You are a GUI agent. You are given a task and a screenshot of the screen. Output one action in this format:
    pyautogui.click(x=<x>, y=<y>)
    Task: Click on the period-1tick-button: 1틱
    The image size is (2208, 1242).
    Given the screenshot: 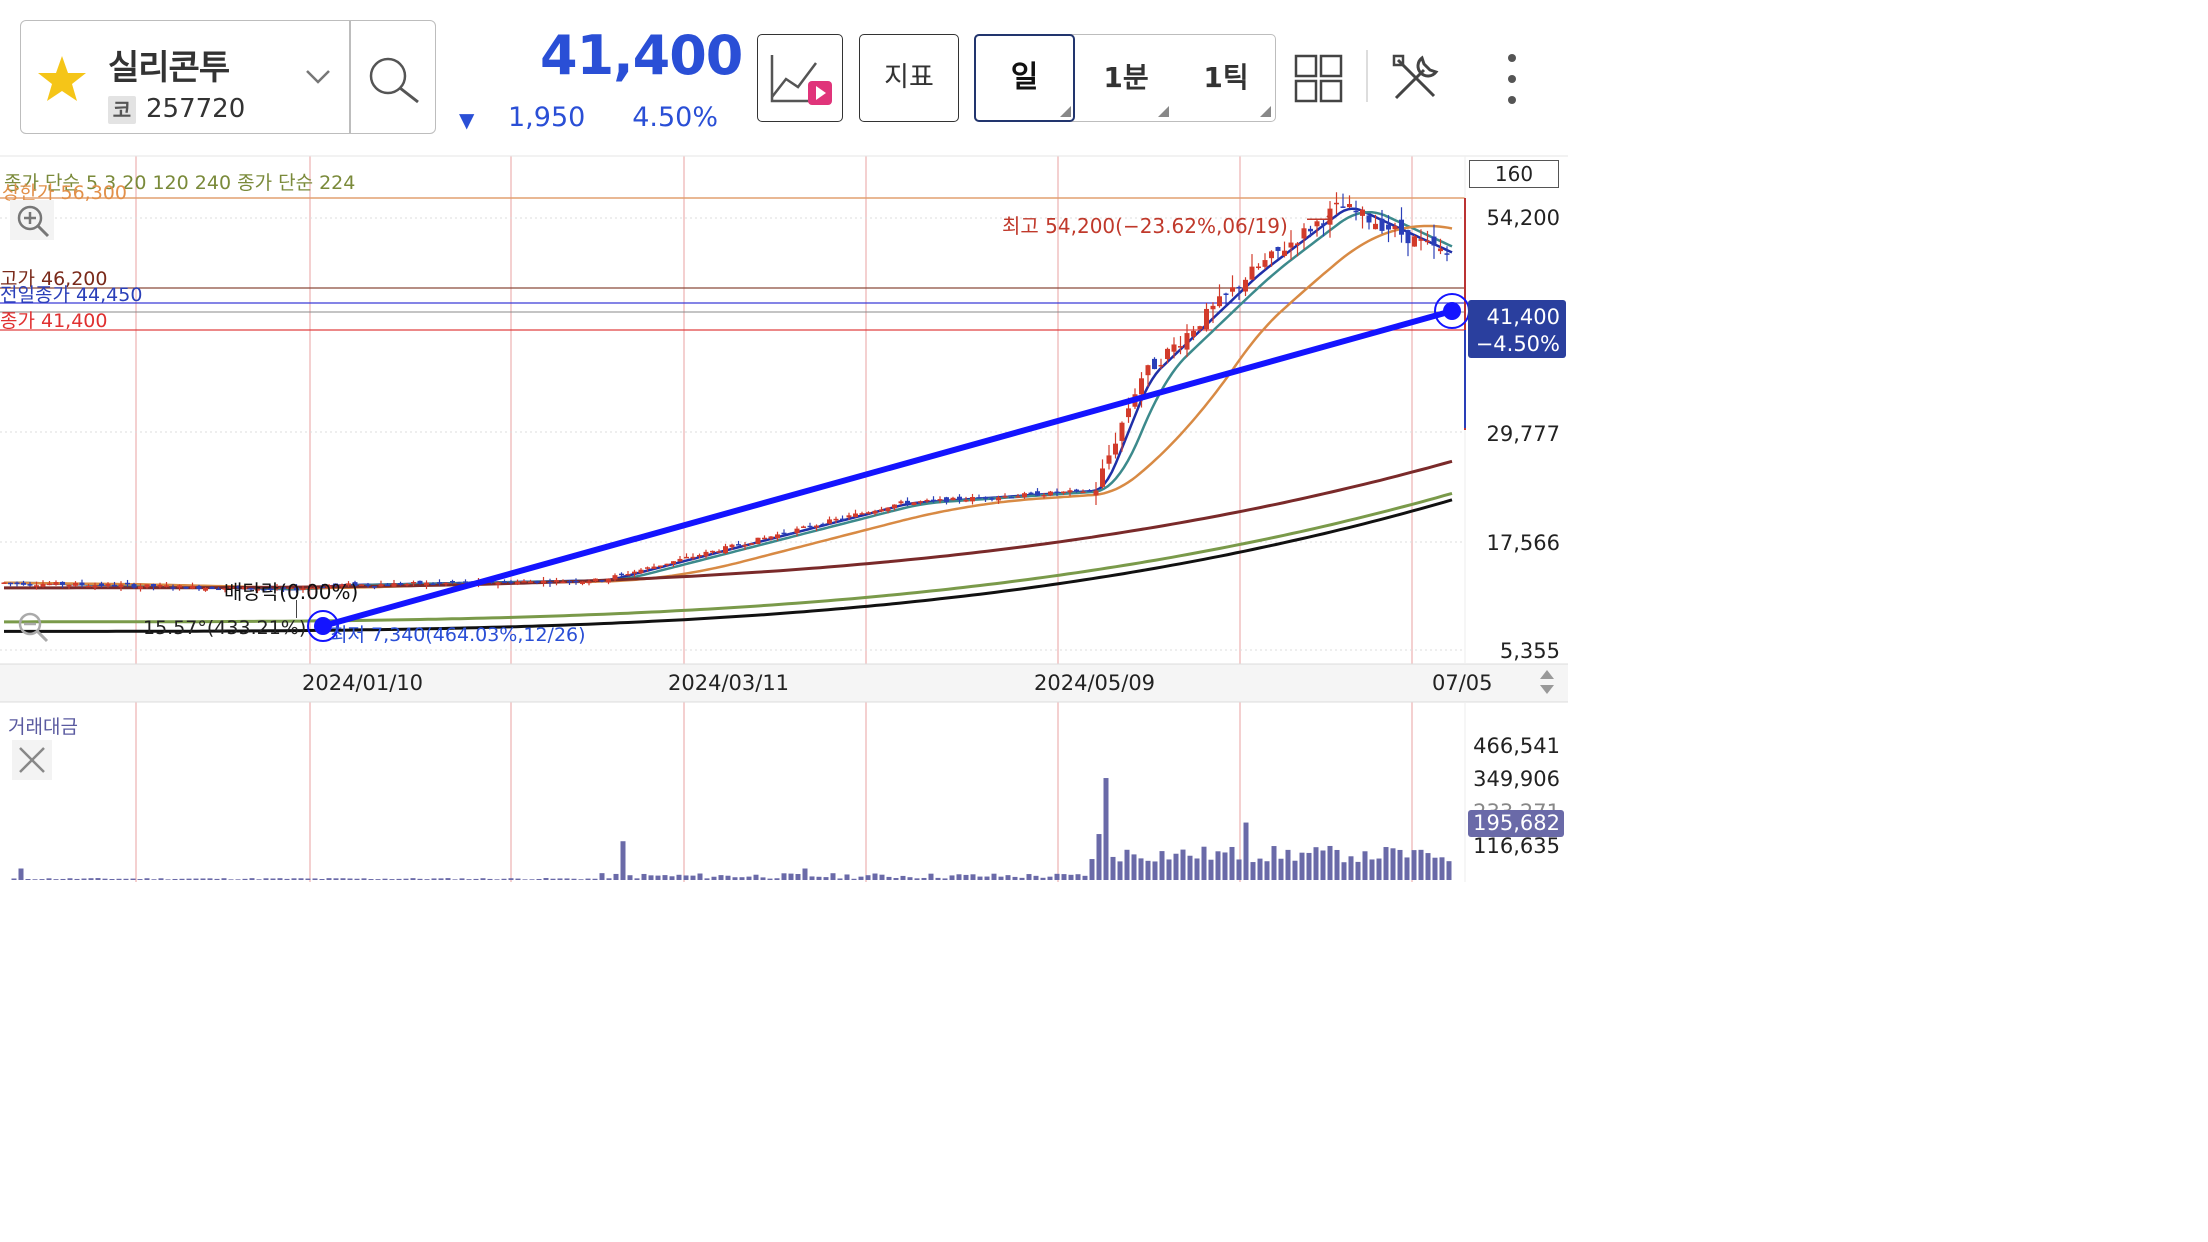 What is the action you would take?
    pyautogui.click(x=1226, y=77)
    